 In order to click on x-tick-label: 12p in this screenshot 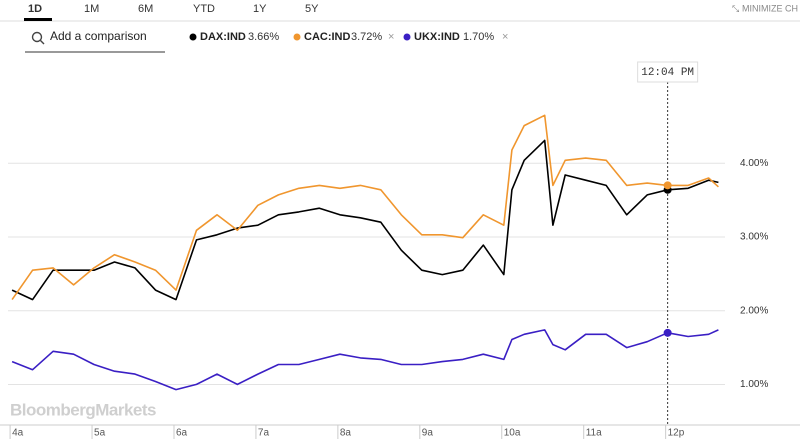, I will do `click(676, 433)`.